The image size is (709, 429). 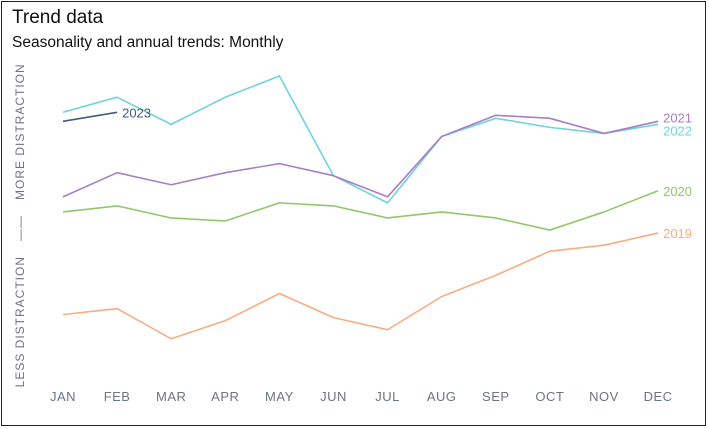 What do you see at coordinates (549, 396) in the screenshot?
I see `x-tick-oct: OCT` at bounding box center [549, 396].